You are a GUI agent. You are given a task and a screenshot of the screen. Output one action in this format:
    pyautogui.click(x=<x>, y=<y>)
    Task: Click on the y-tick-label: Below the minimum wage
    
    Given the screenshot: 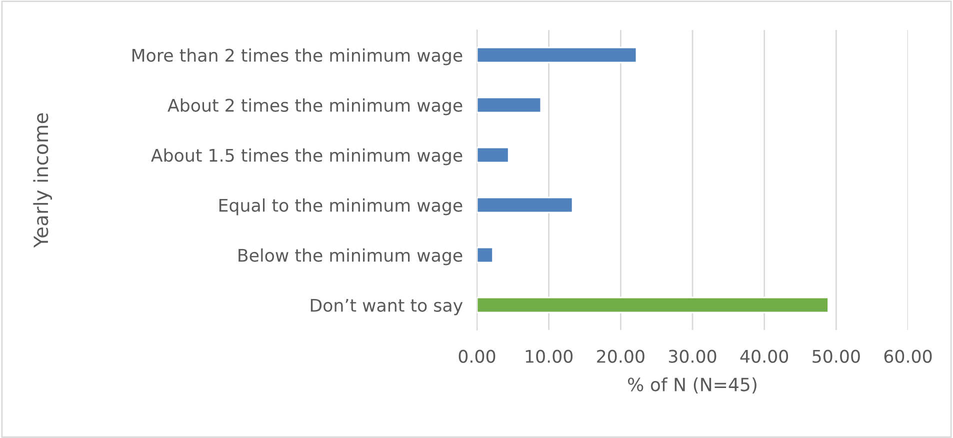 What is the action you would take?
    pyautogui.click(x=350, y=257)
    